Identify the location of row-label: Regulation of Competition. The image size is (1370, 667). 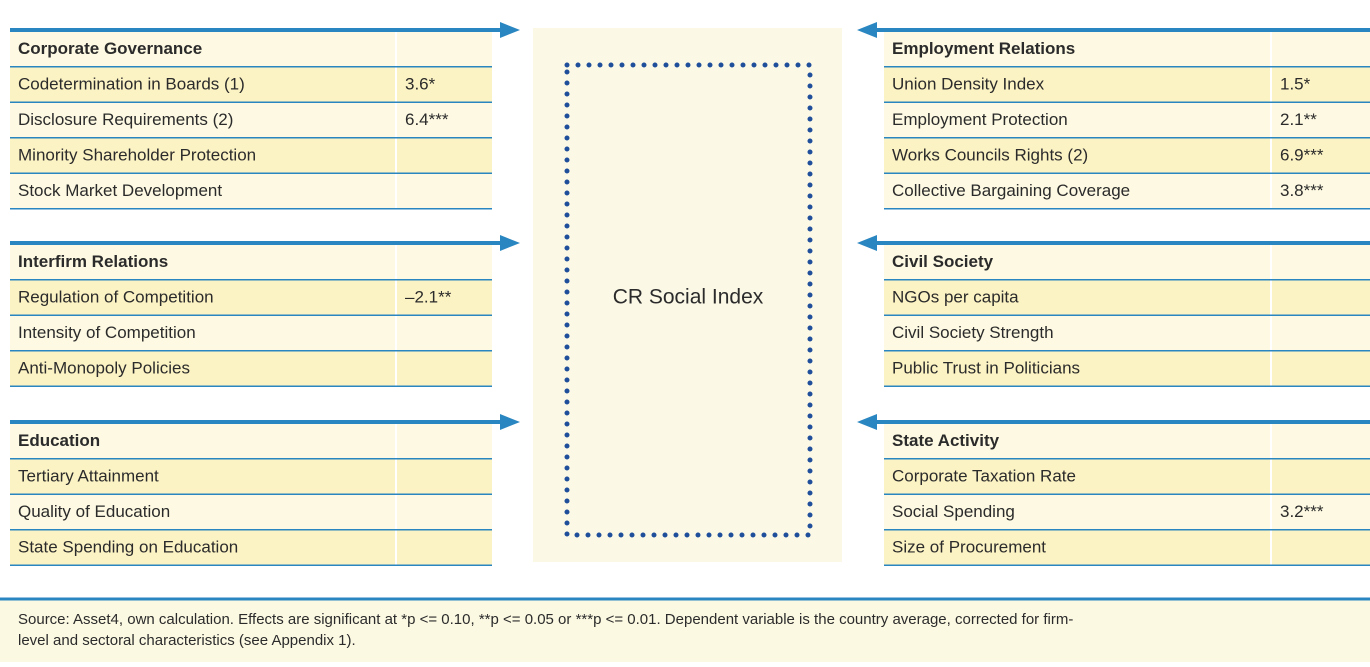
(116, 297).